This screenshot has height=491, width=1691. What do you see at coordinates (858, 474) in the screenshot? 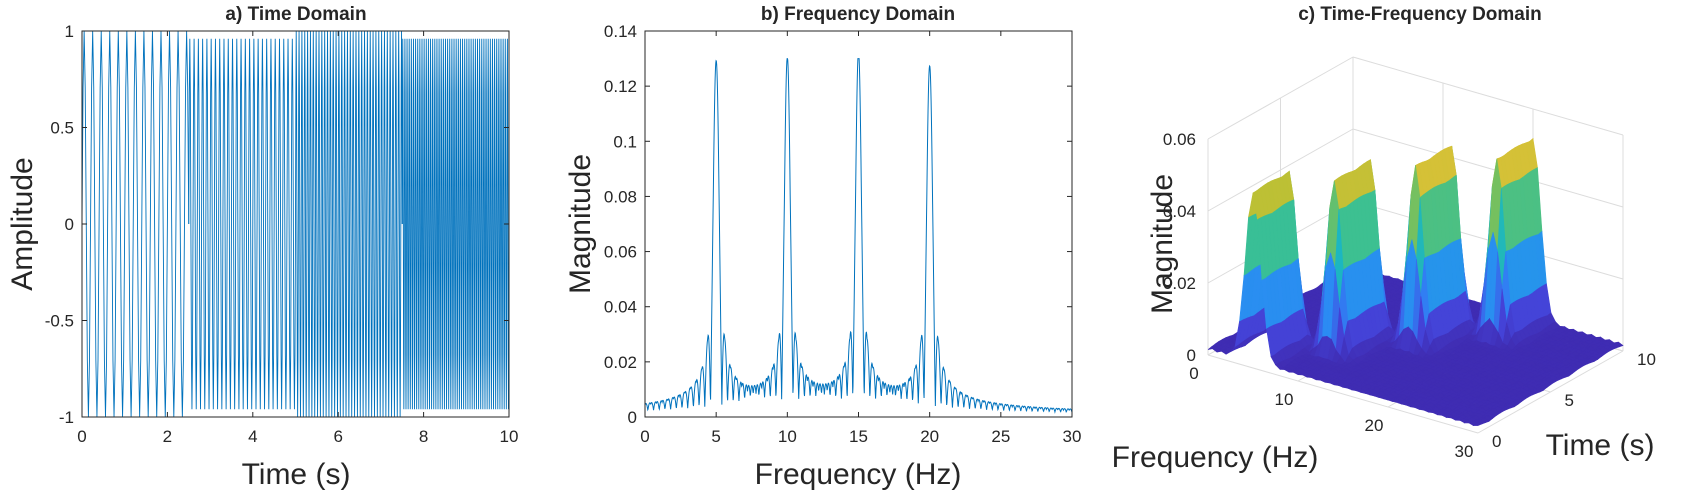
I see `panel-b-xlabel: Frequency (Hz)` at bounding box center [858, 474].